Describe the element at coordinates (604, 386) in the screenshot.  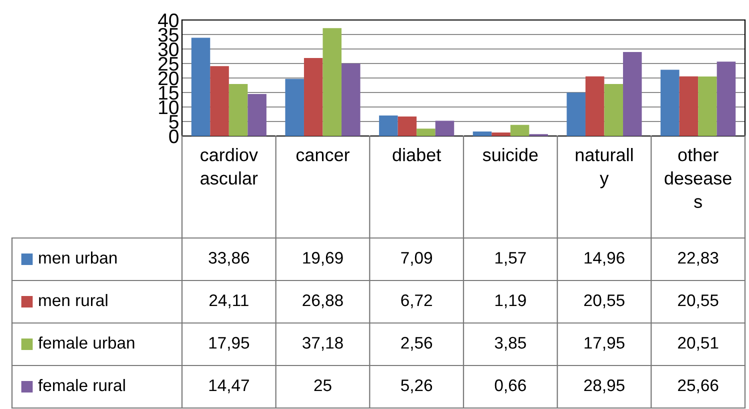
I see `data-label: 28,95` at that location.